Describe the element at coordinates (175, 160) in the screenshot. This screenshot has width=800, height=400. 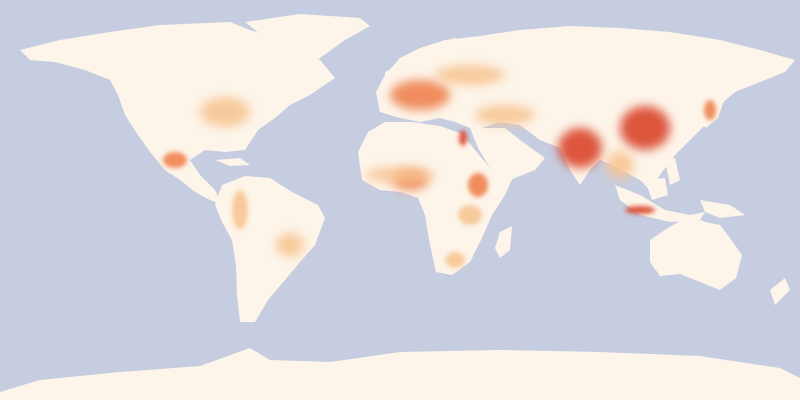
I see `hotspot-mexico` at that location.